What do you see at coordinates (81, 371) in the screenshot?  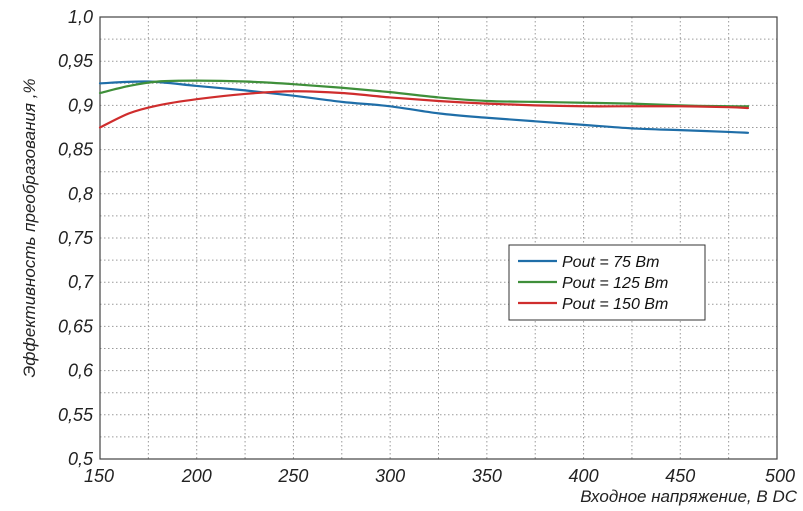 I see `y-tick-label: 0,6` at bounding box center [81, 371].